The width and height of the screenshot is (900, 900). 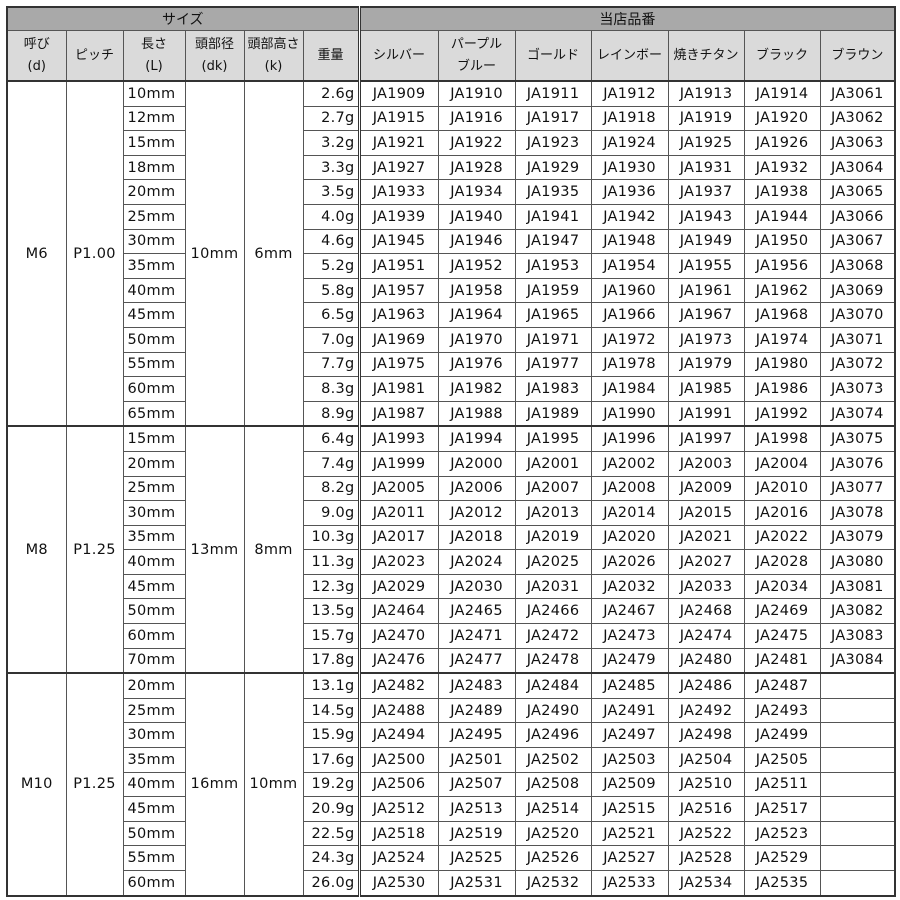 I want to click on product-code-cell: JA1999, so click(x=398, y=463).